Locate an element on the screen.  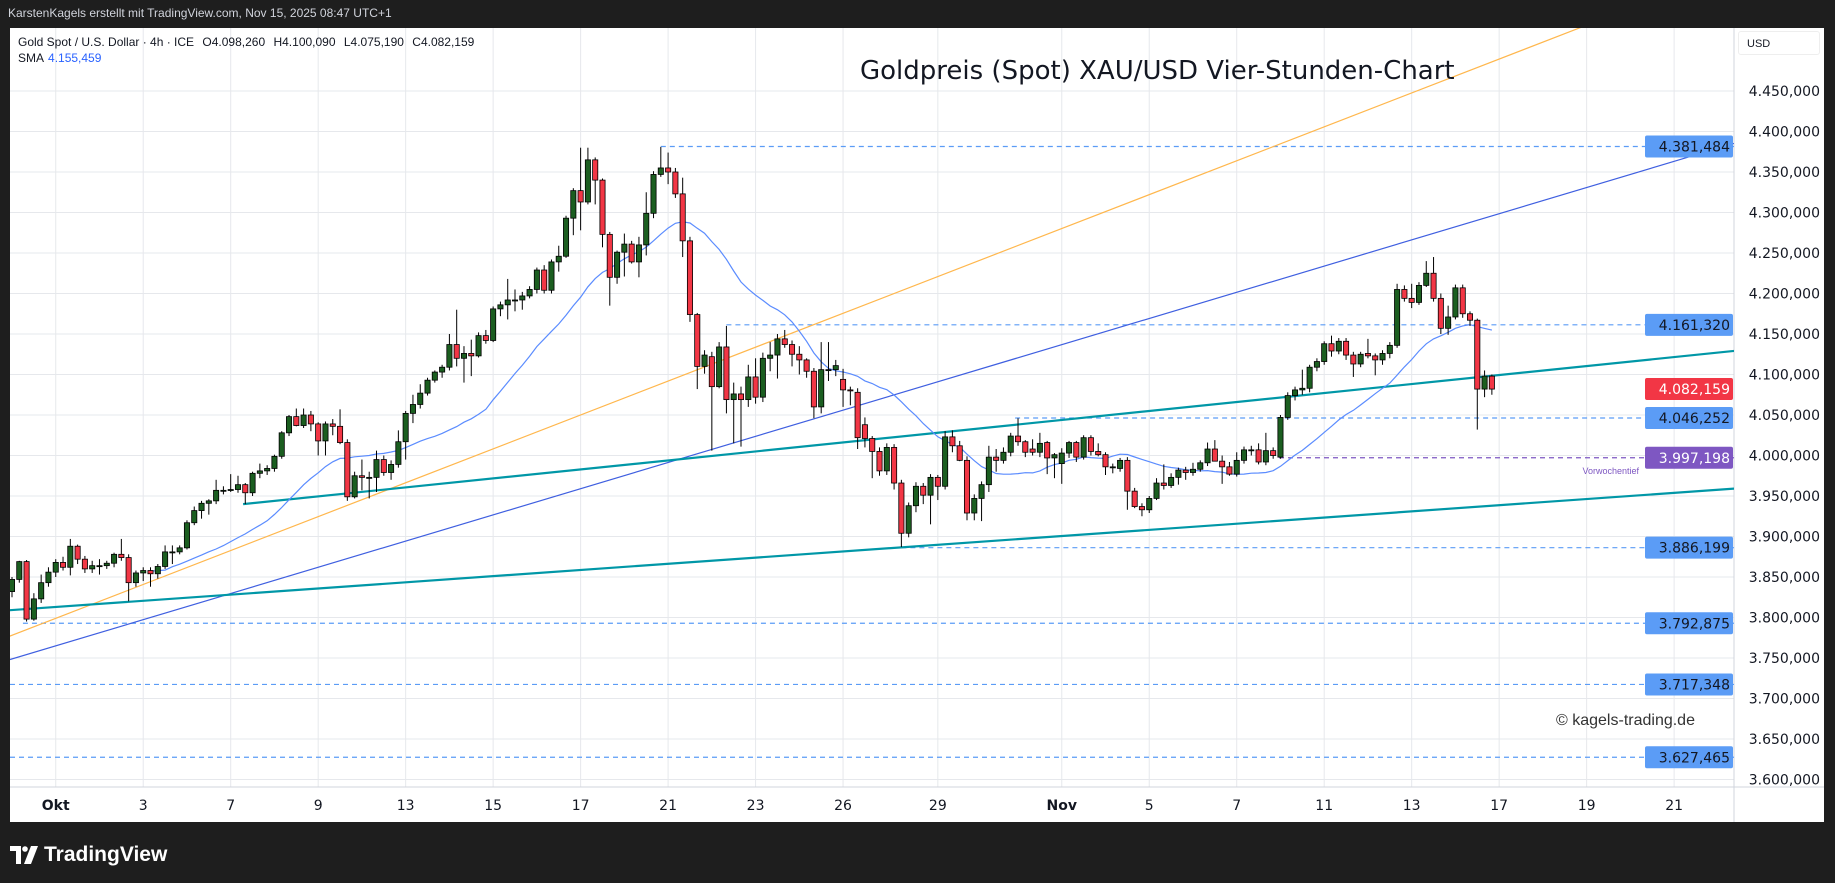
tradingview-footer: TradingView is located at coordinates (88, 855).